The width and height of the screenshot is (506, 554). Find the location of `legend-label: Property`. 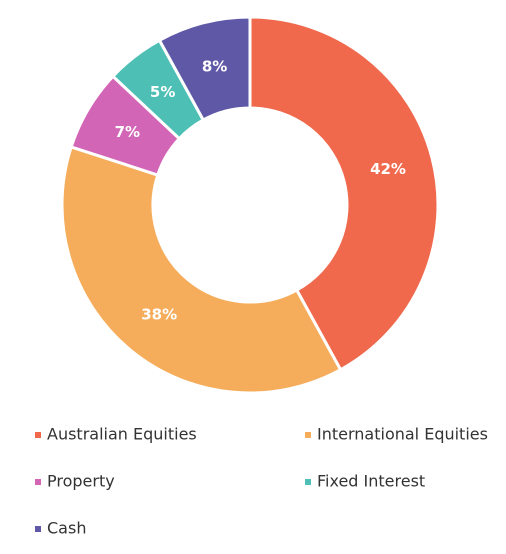

legend-label: Property is located at coordinates (81, 481).